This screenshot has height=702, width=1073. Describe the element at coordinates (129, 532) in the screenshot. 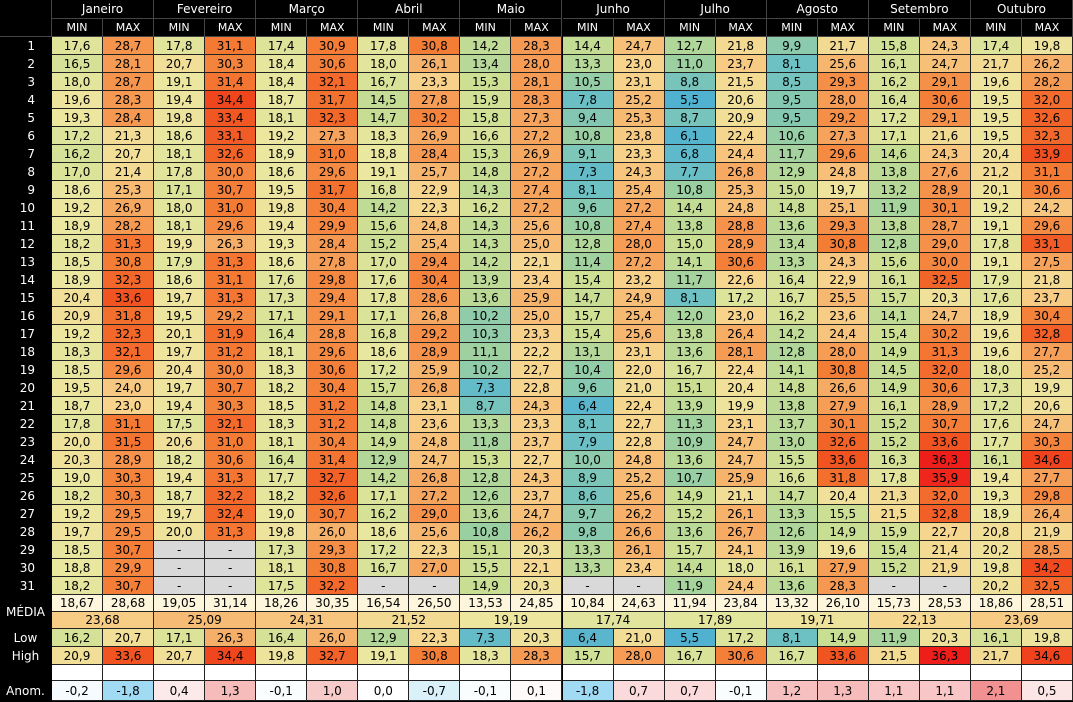

I see `data-cell: 29,5` at that location.